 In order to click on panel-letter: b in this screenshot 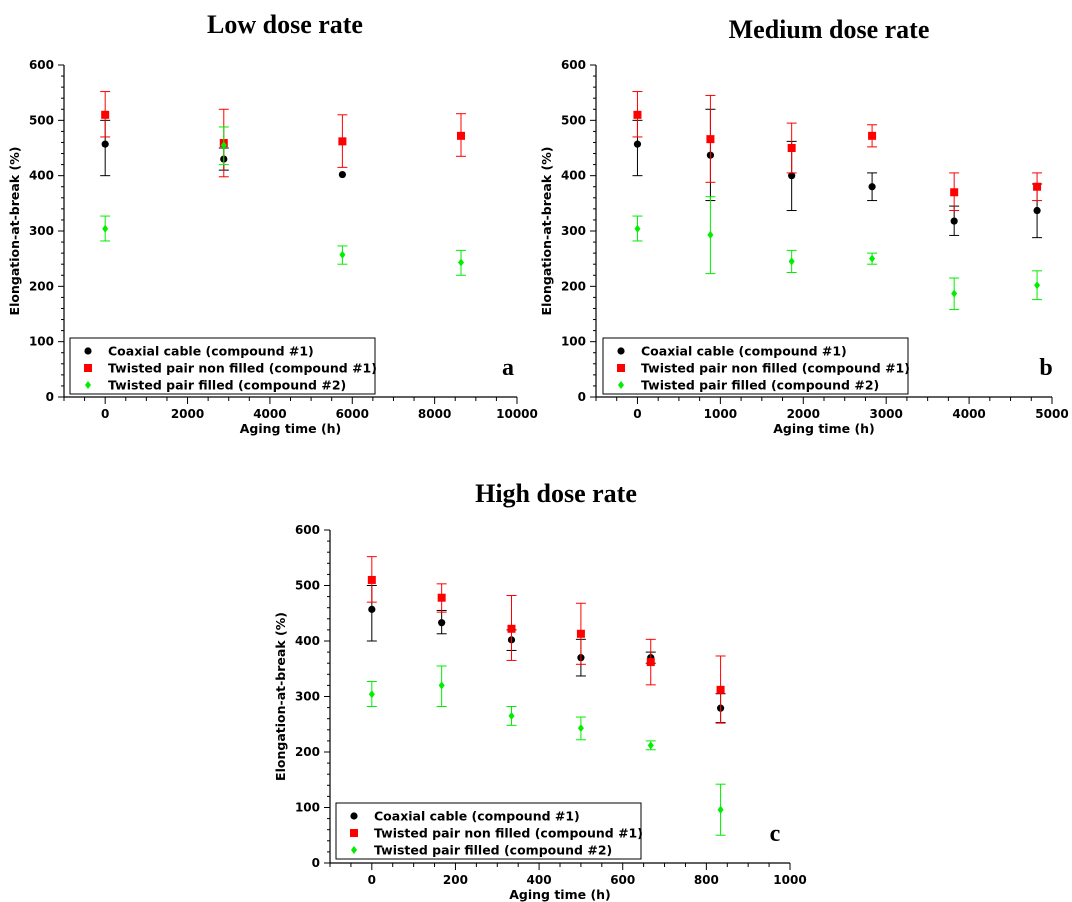, I will do `click(1045, 368)`.